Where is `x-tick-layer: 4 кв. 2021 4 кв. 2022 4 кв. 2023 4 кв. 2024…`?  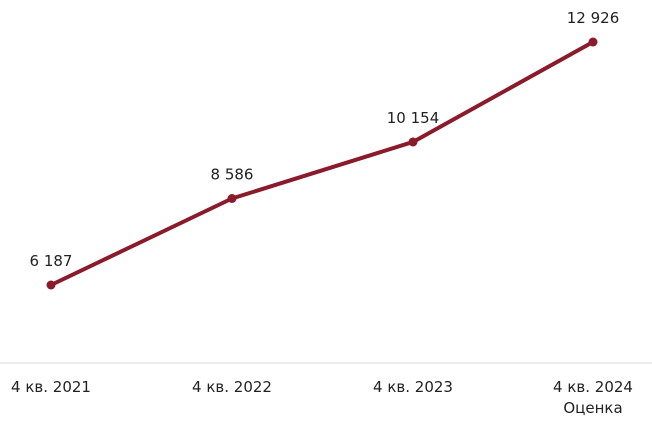 x-tick-layer: 4 кв. 2021 4 кв. 2022 4 кв. 2023 4 кв. 2024… is located at coordinates (322, 397).